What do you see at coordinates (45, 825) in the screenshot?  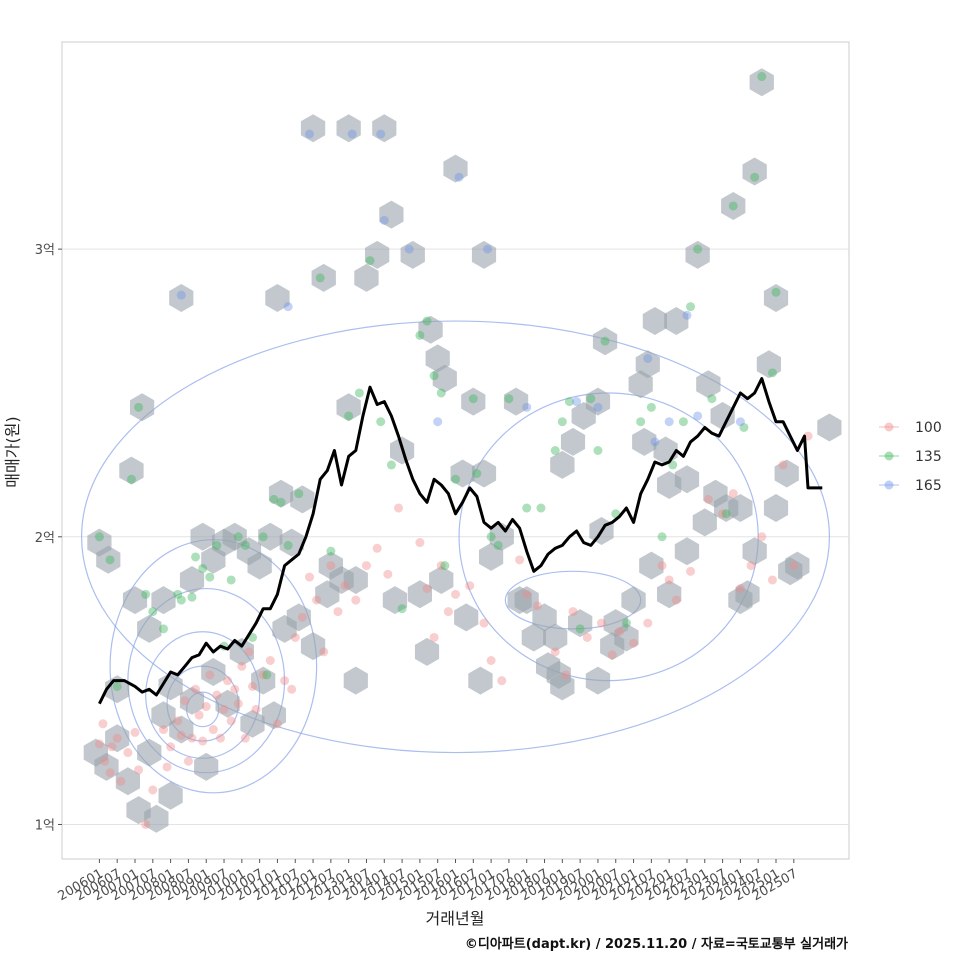 I see `y-tick-label: 1억` at bounding box center [45, 825].